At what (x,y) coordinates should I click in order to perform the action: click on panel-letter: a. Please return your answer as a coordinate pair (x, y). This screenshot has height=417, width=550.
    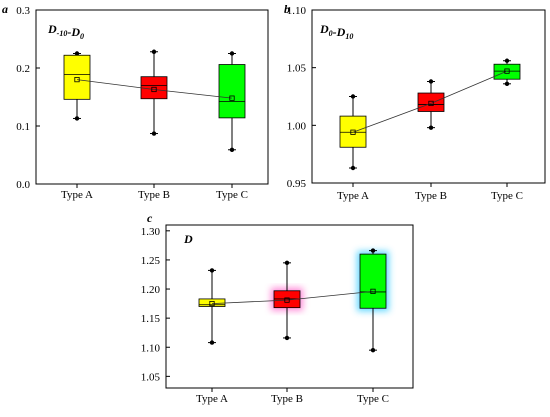
    Looking at the image, I should click on (5, 9).